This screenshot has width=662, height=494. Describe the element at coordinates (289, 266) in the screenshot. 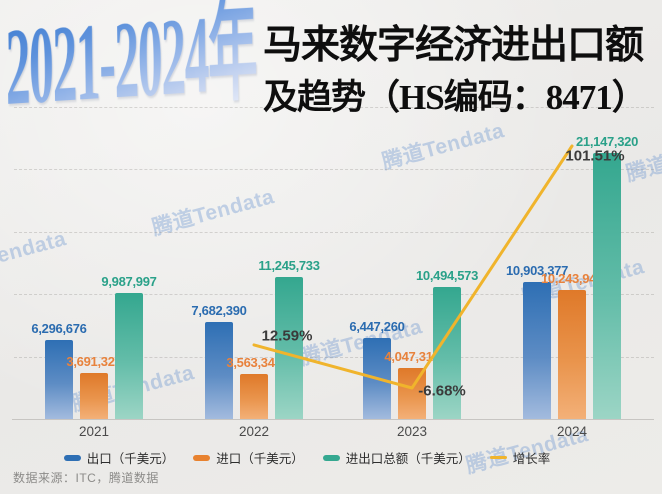

I see `value-label: 11,245,733` at that location.